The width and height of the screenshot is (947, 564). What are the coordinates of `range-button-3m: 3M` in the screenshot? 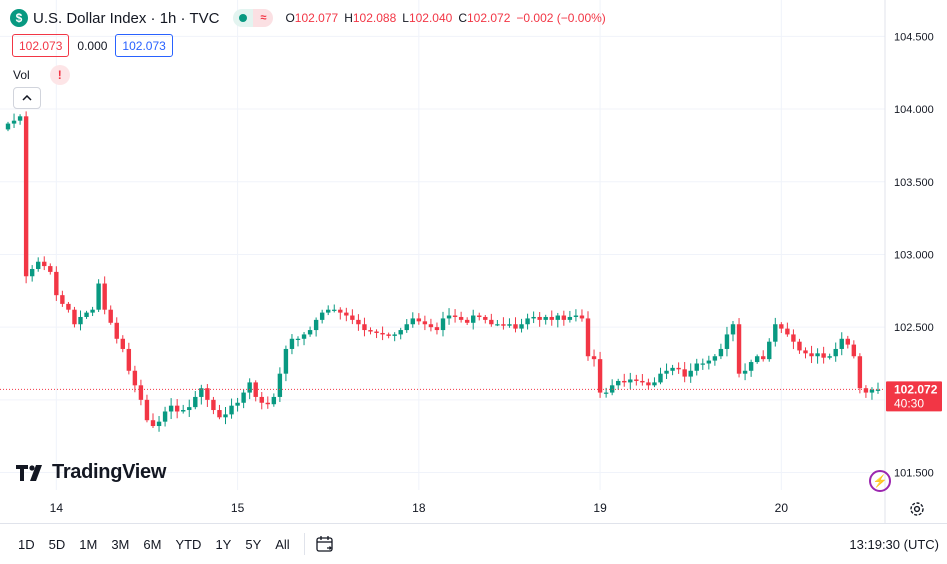 It's located at (120, 544).